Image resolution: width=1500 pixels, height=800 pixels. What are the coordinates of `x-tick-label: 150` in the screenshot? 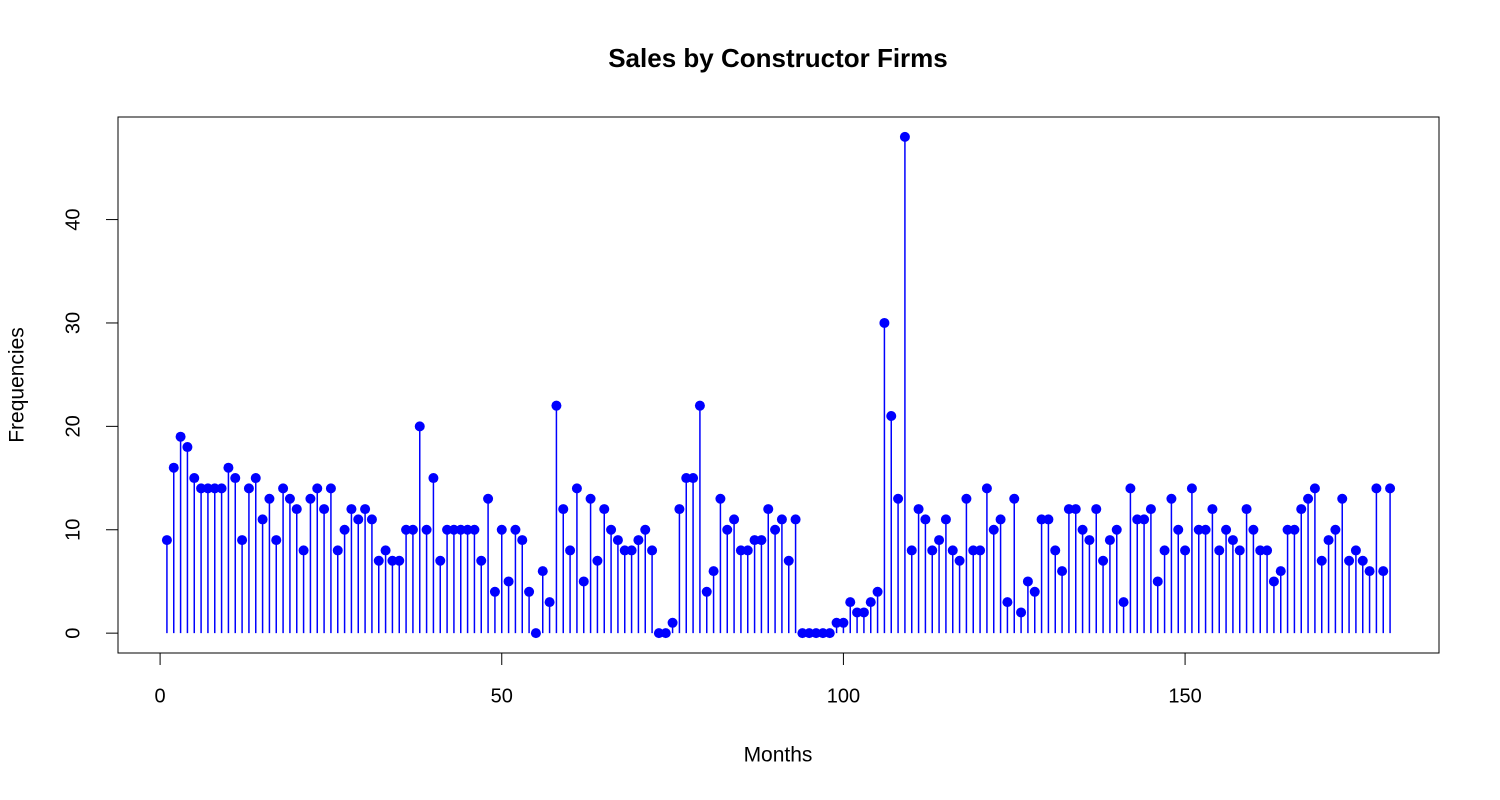 It's located at (1184, 696).